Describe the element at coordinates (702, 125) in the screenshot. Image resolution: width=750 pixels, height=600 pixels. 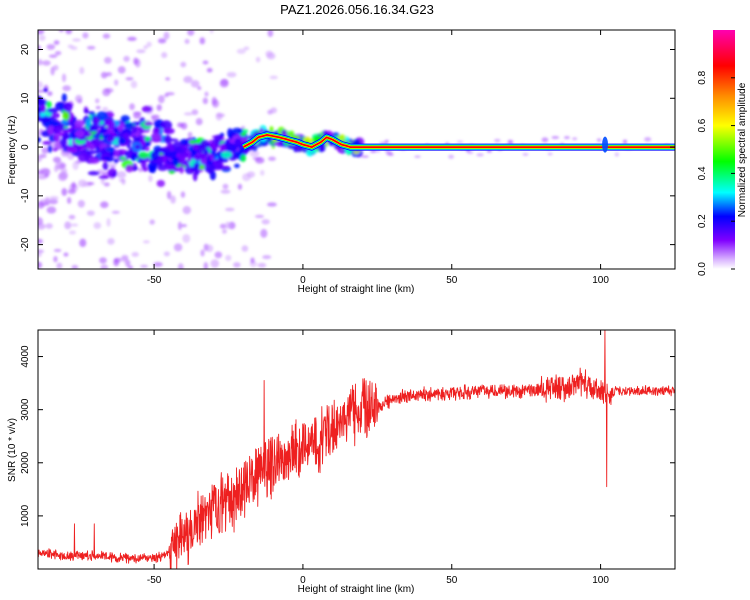
I see `colorbar-tick-label: 0.6` at that location.